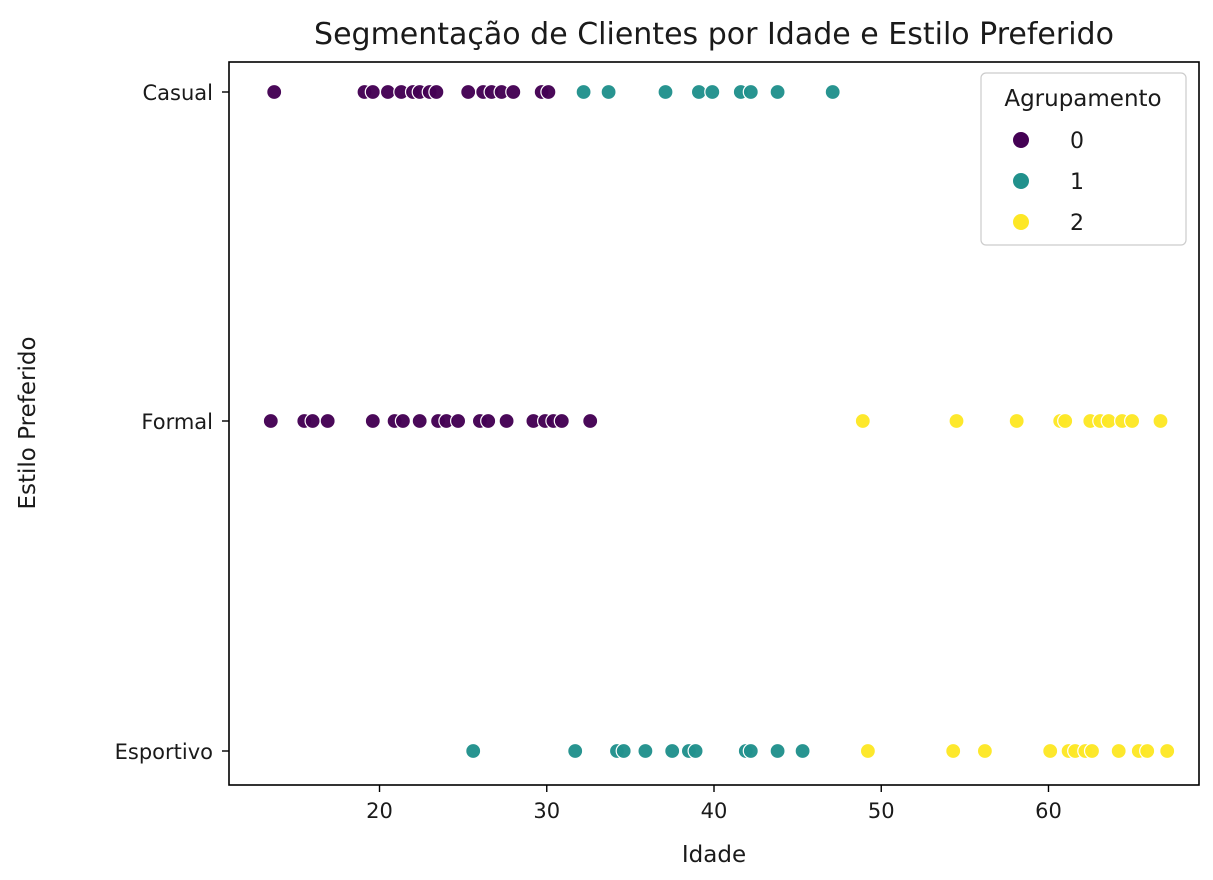 The width and height of the screenshot is (1213, 880). Describe the element at coordinates (714, 811) in the screenshot. I see `x-tick-label: 40` at that location.